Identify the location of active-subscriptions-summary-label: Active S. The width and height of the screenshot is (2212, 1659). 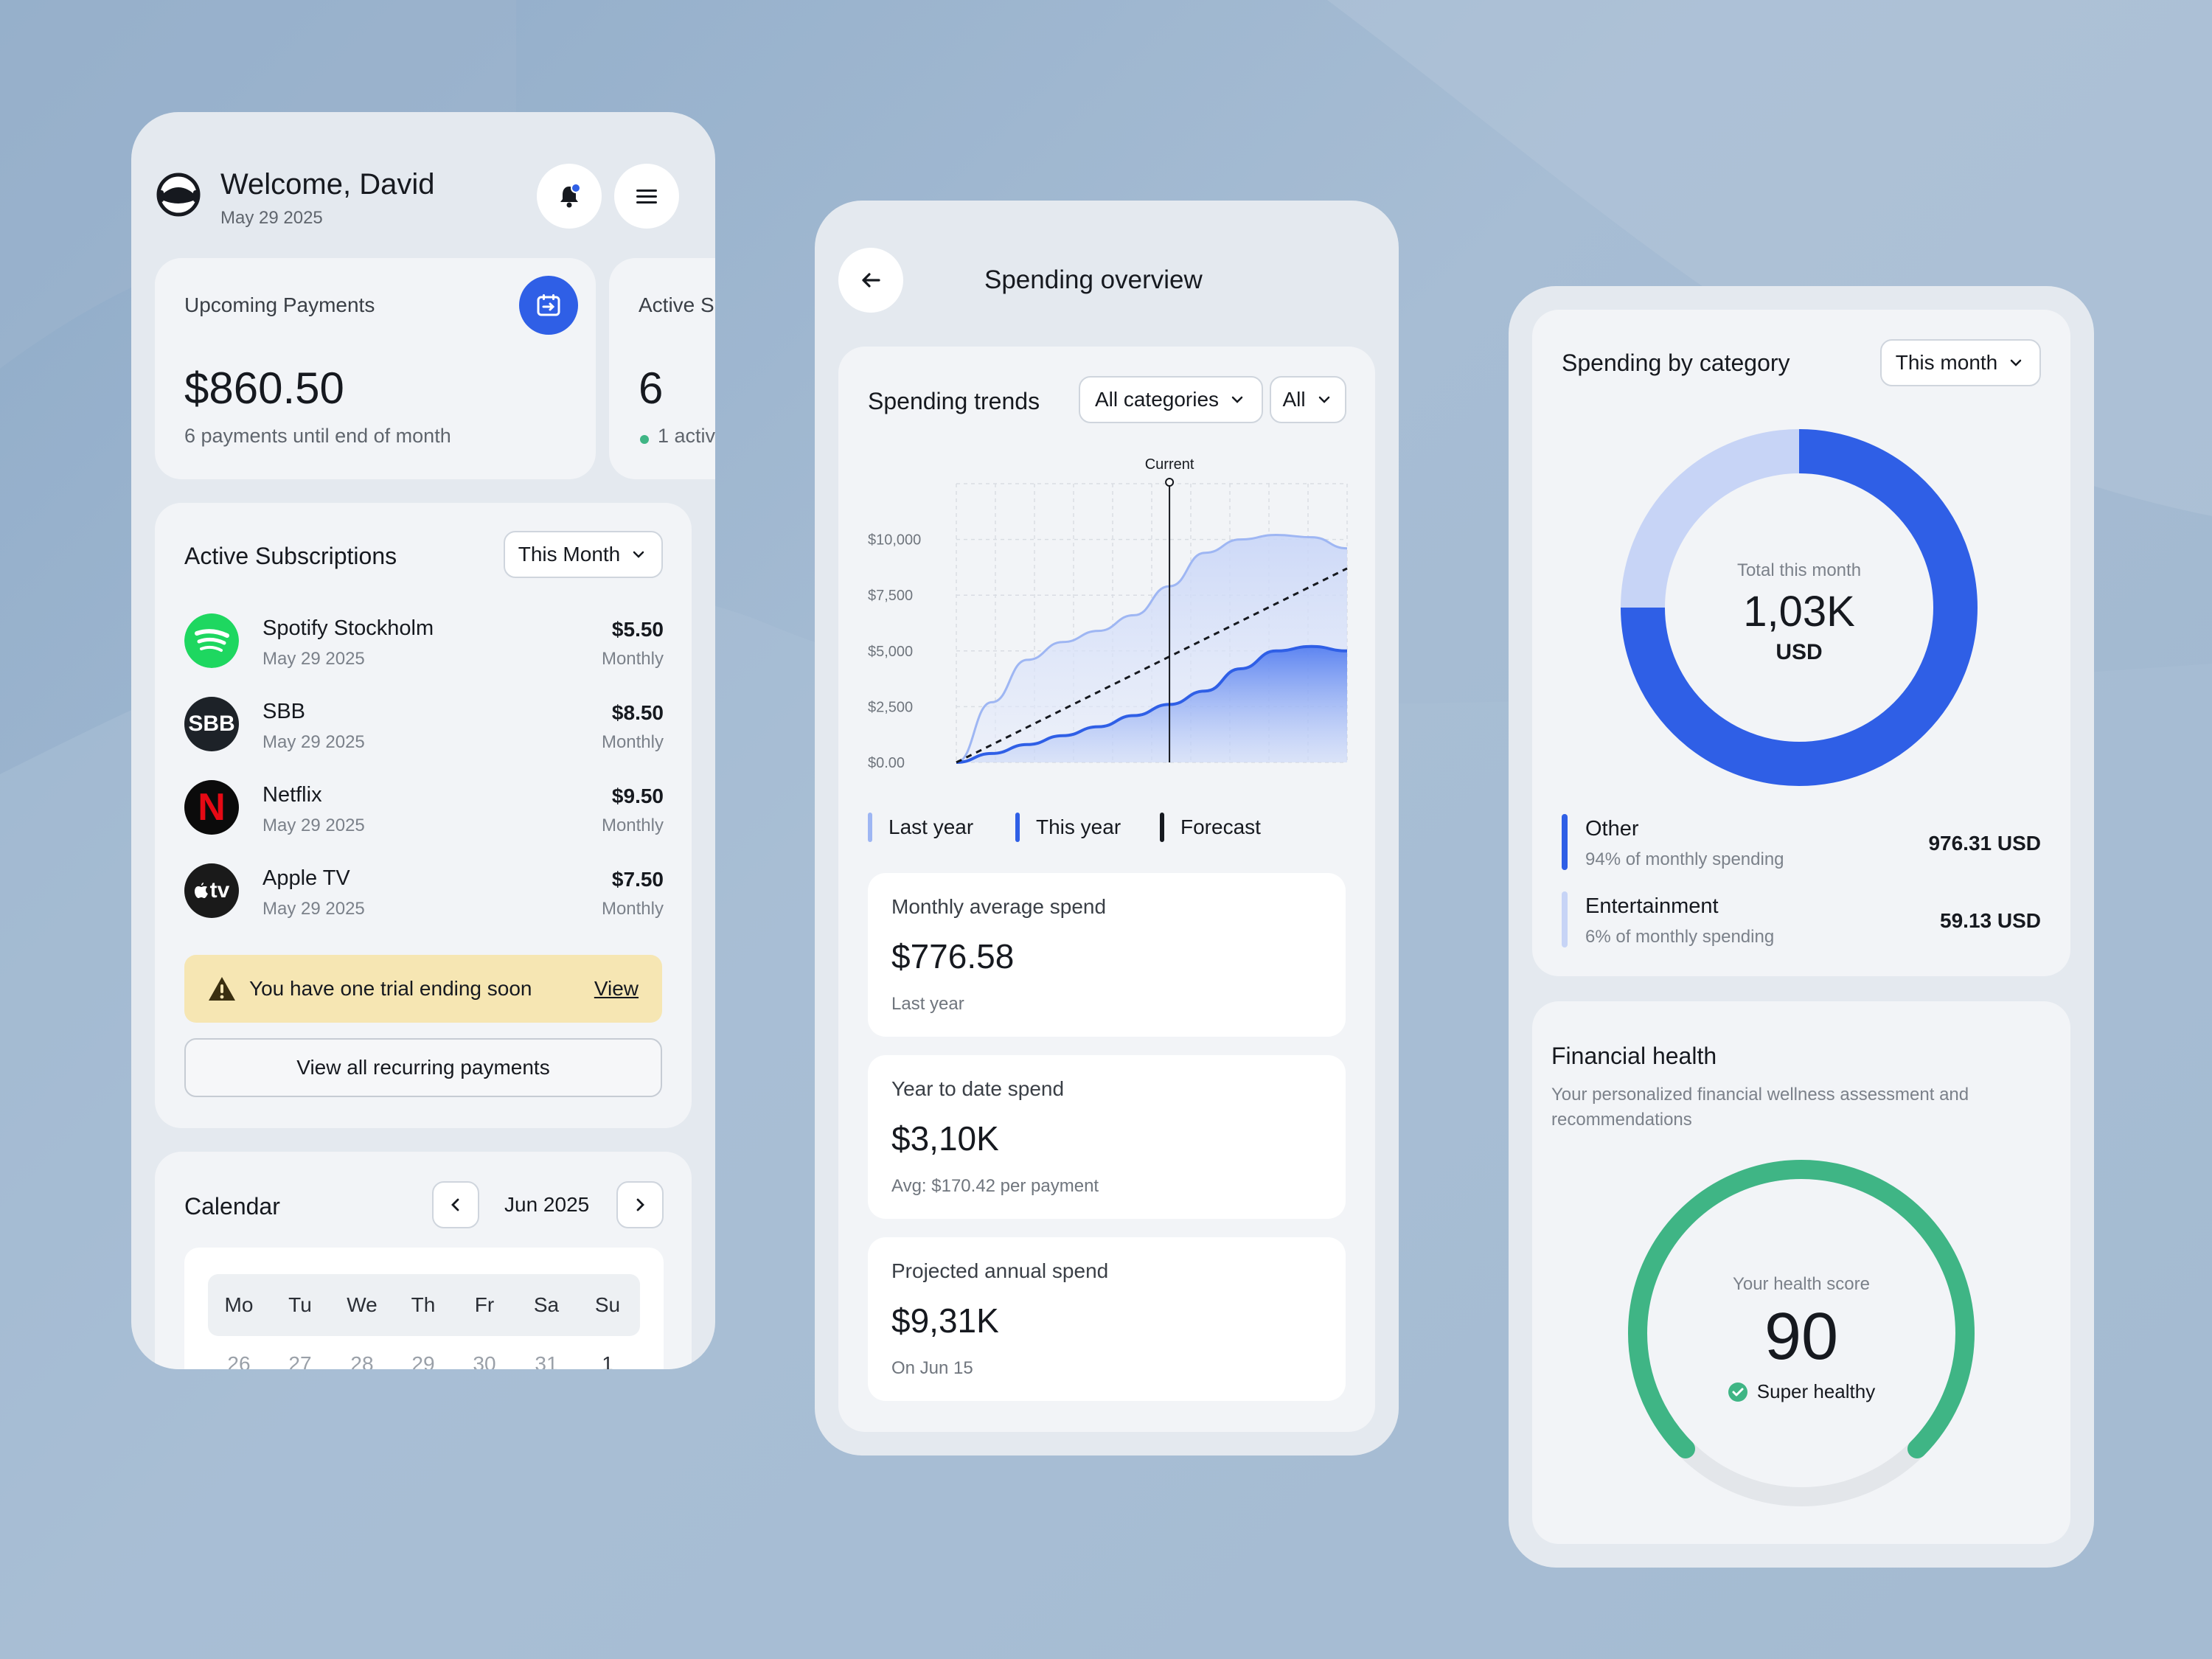
(676, 304).